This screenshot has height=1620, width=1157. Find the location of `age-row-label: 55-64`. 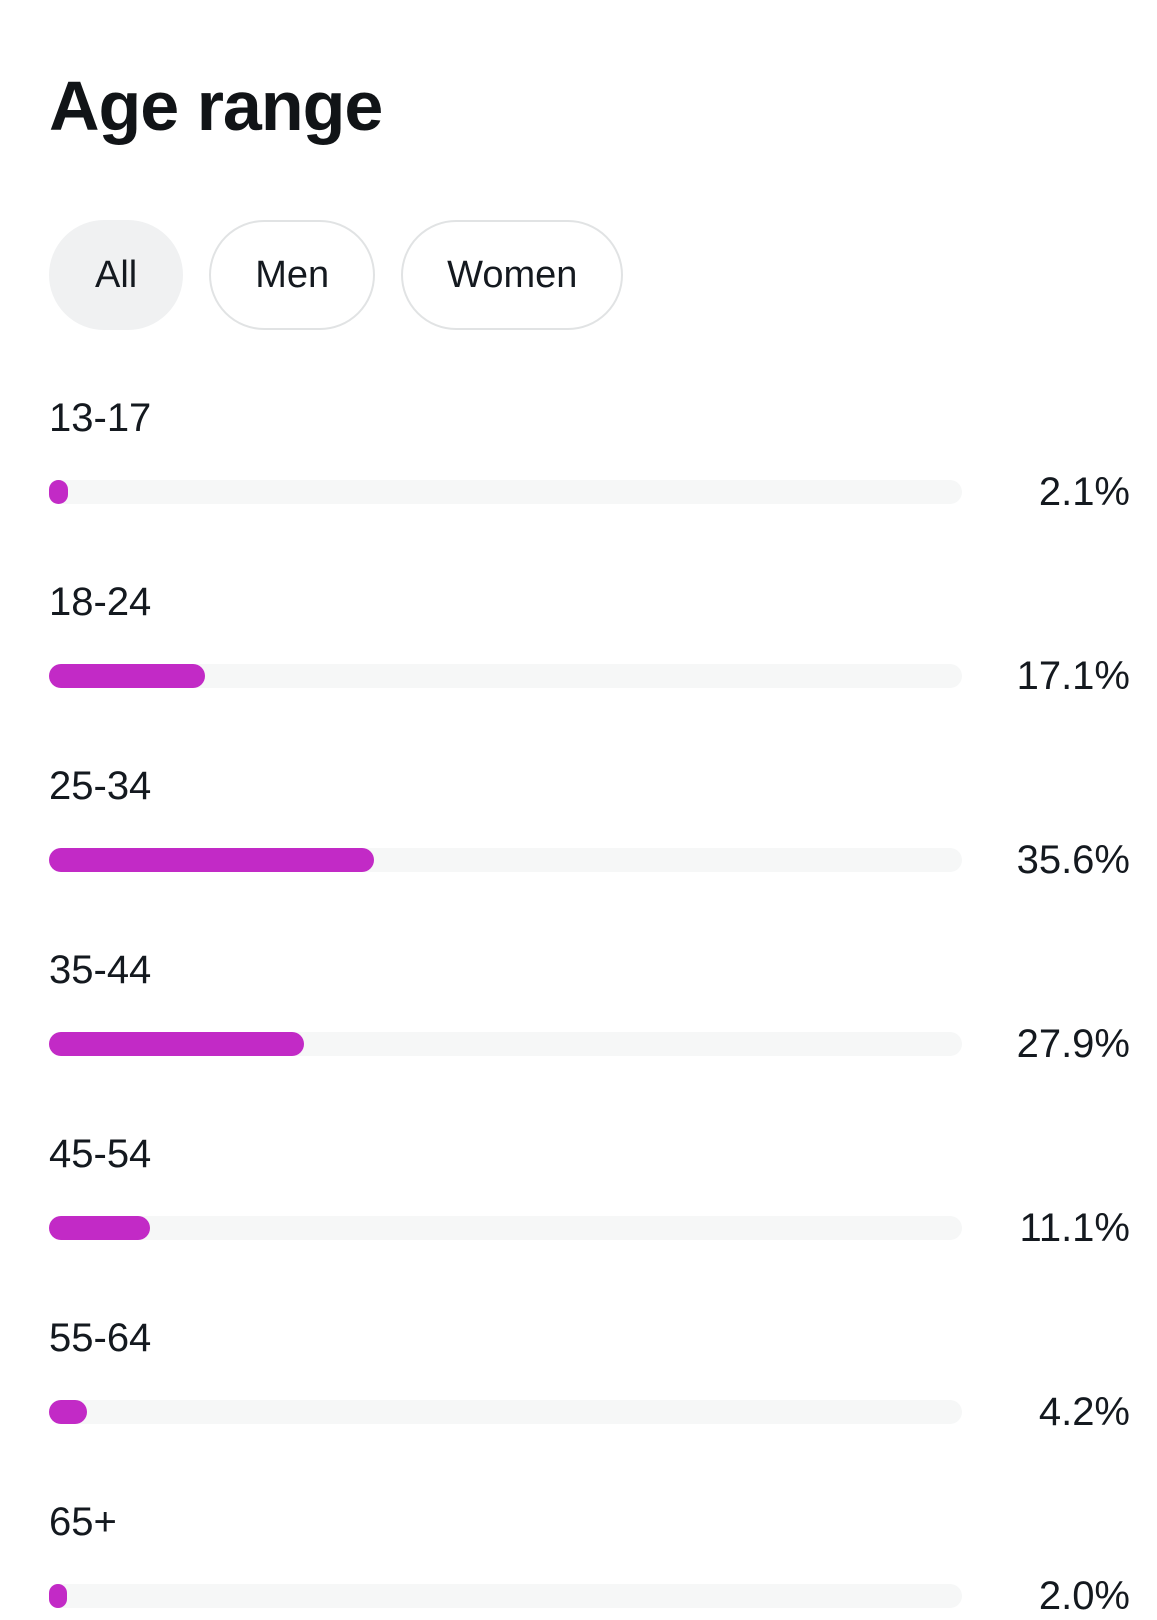

age-row-label: 55-64 is located at coordinates (100, 1338).